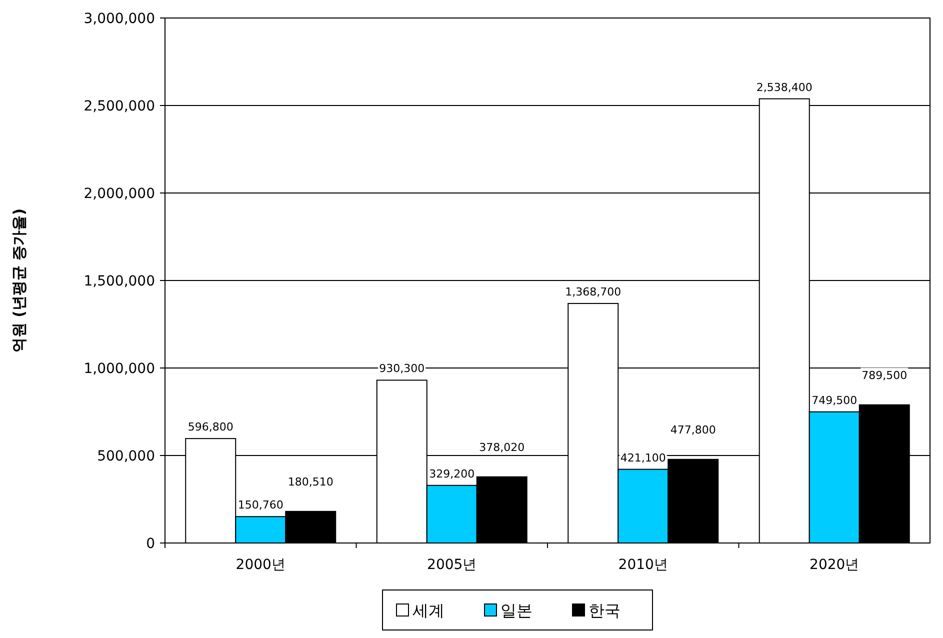 The width and height of the screenshot is (943, 638). Describe the element at coordinates (643, 457) in the screenshot. I see `data-label: 421,100` at that location.